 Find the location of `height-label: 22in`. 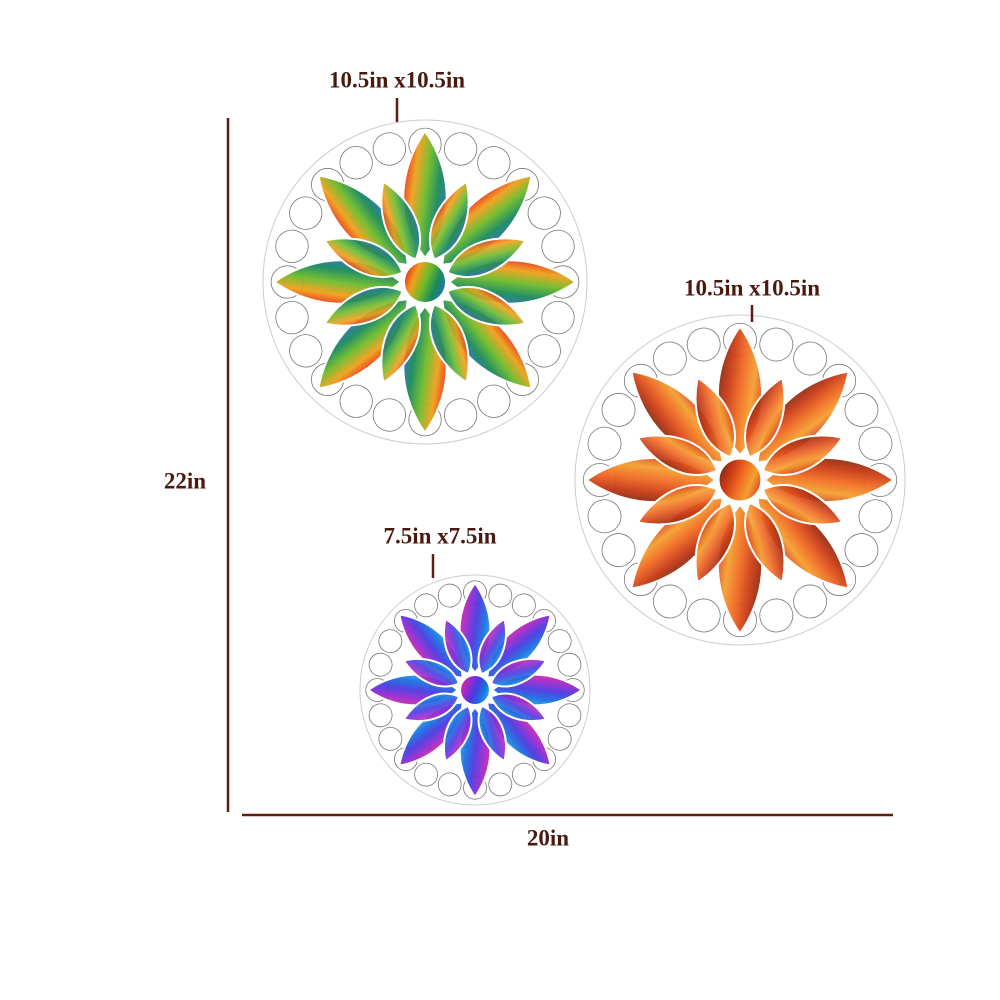

height-label: 22in is located at coordinates (185, 480).